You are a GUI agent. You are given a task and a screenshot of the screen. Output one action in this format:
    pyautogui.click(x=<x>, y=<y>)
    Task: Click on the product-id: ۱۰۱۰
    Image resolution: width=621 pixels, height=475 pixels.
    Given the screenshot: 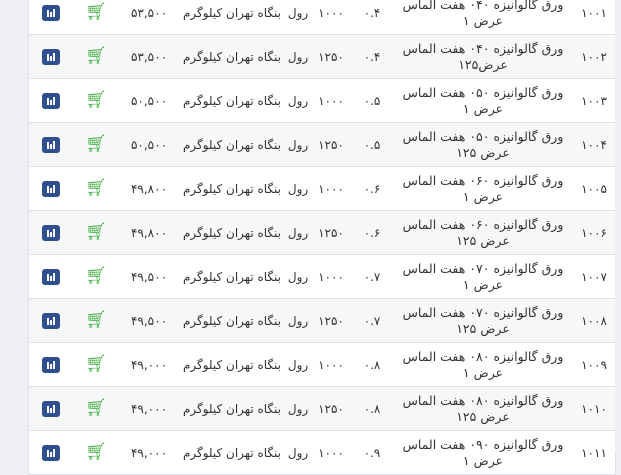 What is the action you would take?
    pyautogui.click(x=594, y=408)
    